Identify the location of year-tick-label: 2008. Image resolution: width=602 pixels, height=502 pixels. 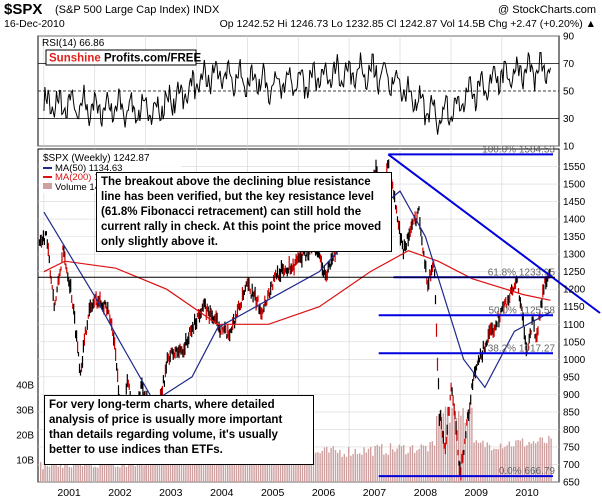
(426, 493).